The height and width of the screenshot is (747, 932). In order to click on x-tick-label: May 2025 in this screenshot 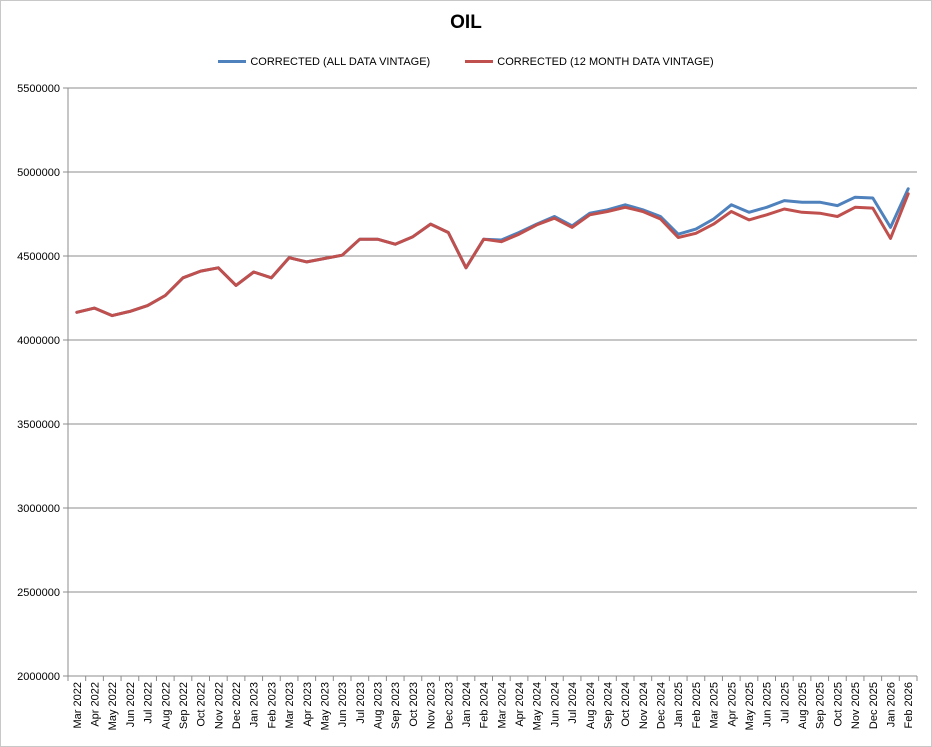, I will do `click(750, 706)`.